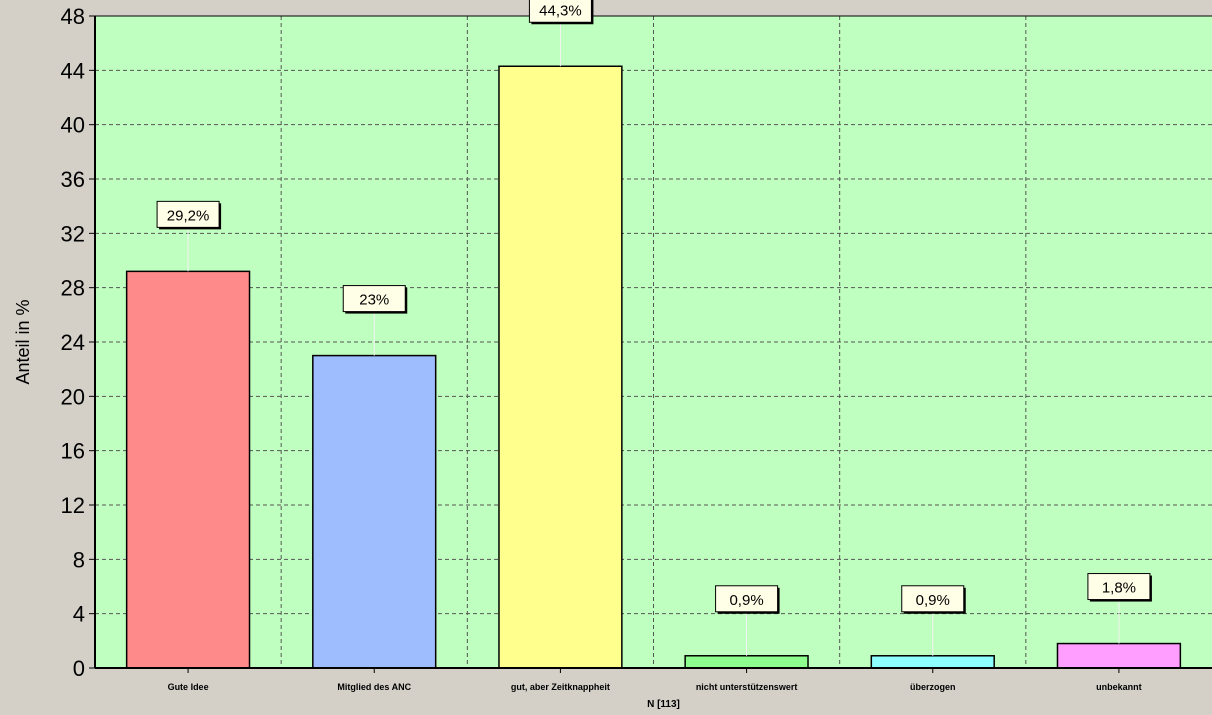 This screenshot has width=1212, height=715. What do you see at coordinates (73, 342) in the screenshot?
I see `y-tick-label: 24` at bounding box center [73, 342].